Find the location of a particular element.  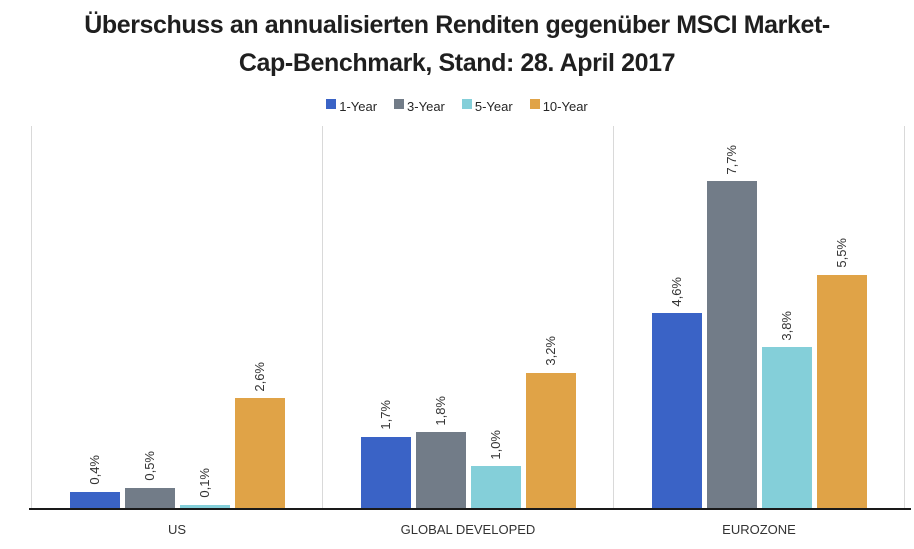

bar-10-year-global-developed is located at coordinates (550, 440).